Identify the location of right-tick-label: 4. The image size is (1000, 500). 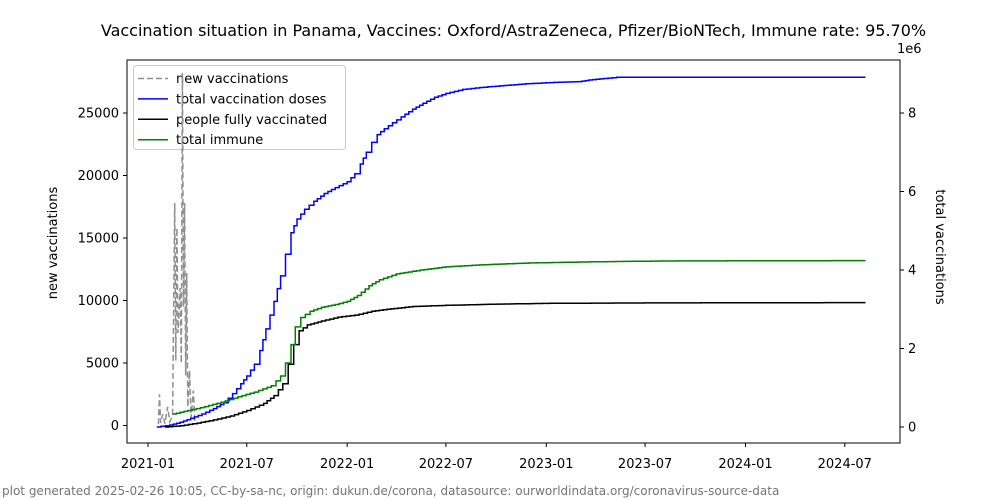
(912, 271).